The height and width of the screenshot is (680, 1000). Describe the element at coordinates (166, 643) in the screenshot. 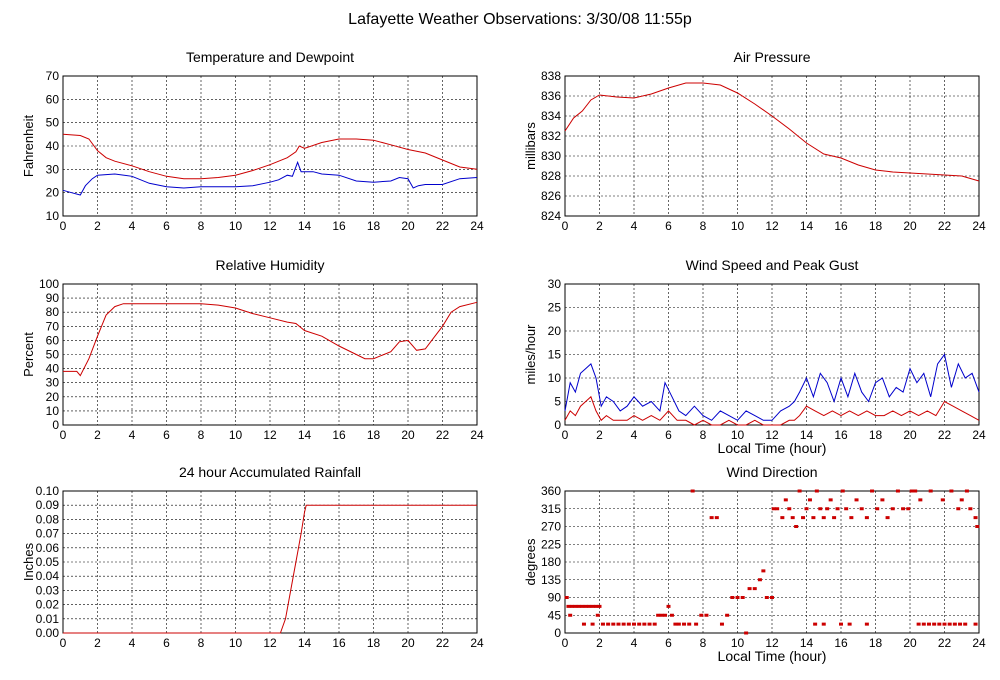

I see `x-tick-label: 6` at that location.